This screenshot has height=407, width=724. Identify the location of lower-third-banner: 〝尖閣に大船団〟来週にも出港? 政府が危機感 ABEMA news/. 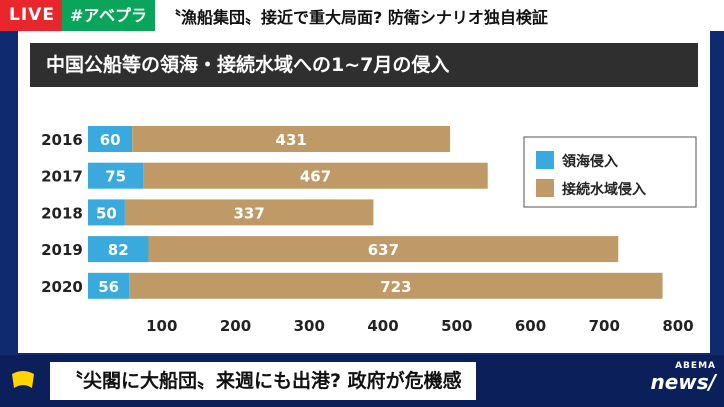
(362, 381).